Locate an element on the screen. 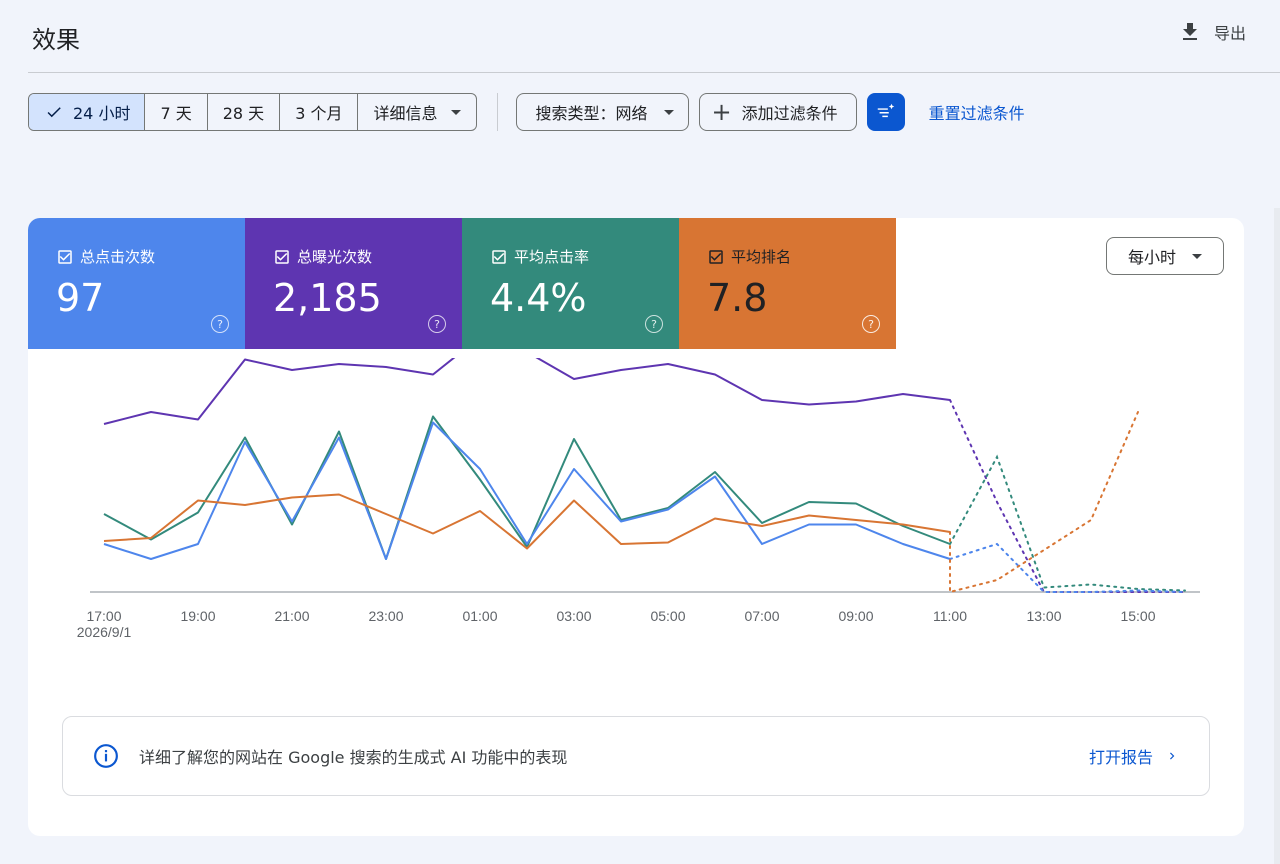  x-tick-label: 21:00 is located at coordinates (291, 616).